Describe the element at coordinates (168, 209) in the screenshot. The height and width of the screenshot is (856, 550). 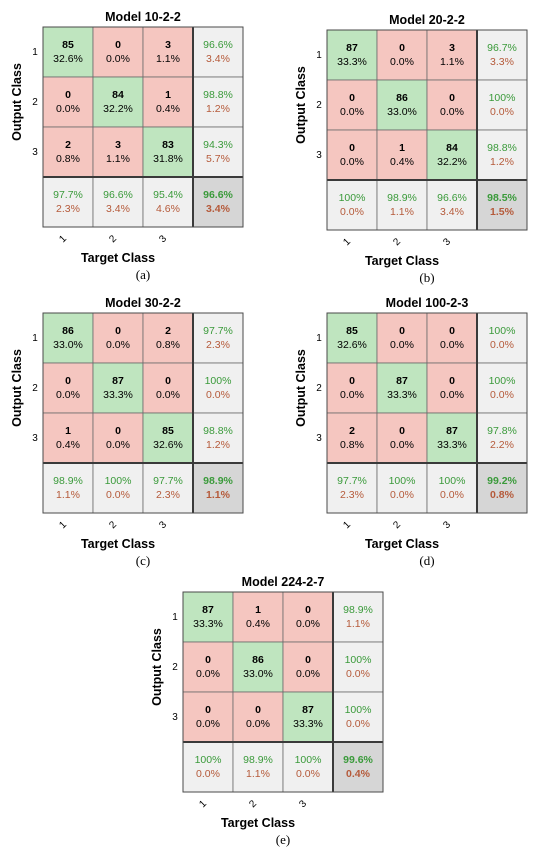
I see `col-summary-error: 4.6%` at that location.